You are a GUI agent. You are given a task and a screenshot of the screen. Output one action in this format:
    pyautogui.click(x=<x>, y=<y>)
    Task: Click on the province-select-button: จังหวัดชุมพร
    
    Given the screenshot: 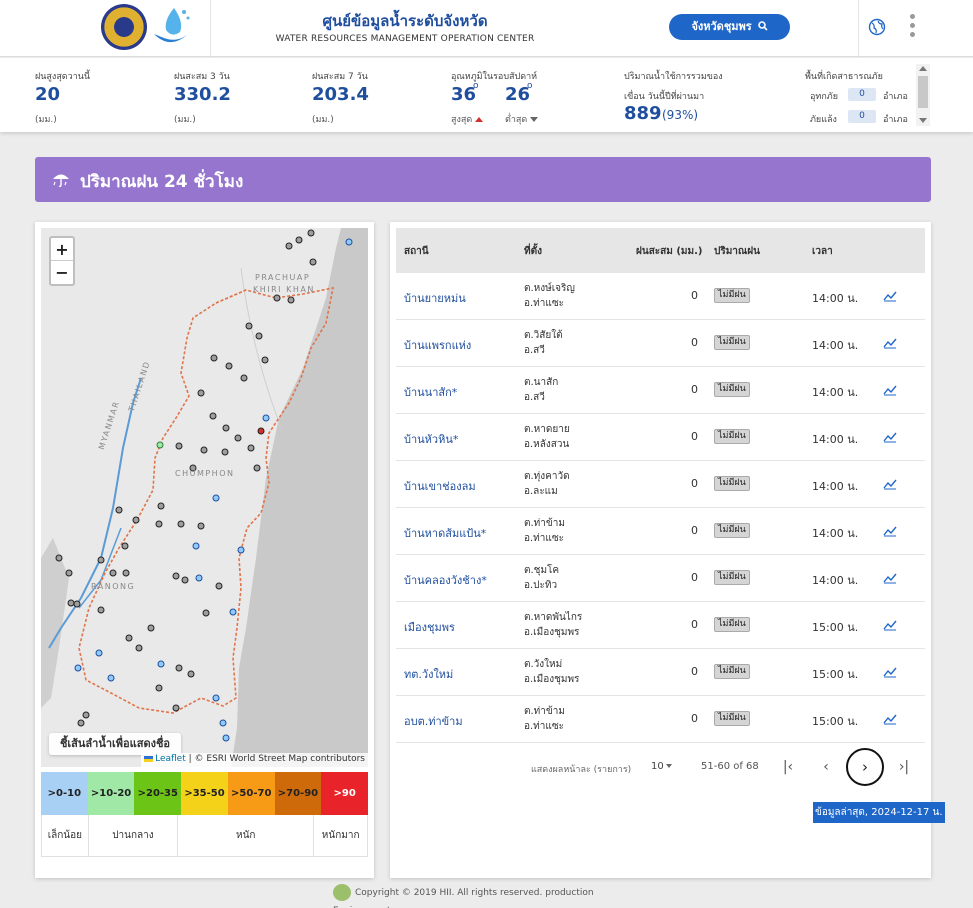 What is the action you would take?
    pyautogui.click(x=729, y=27)
    